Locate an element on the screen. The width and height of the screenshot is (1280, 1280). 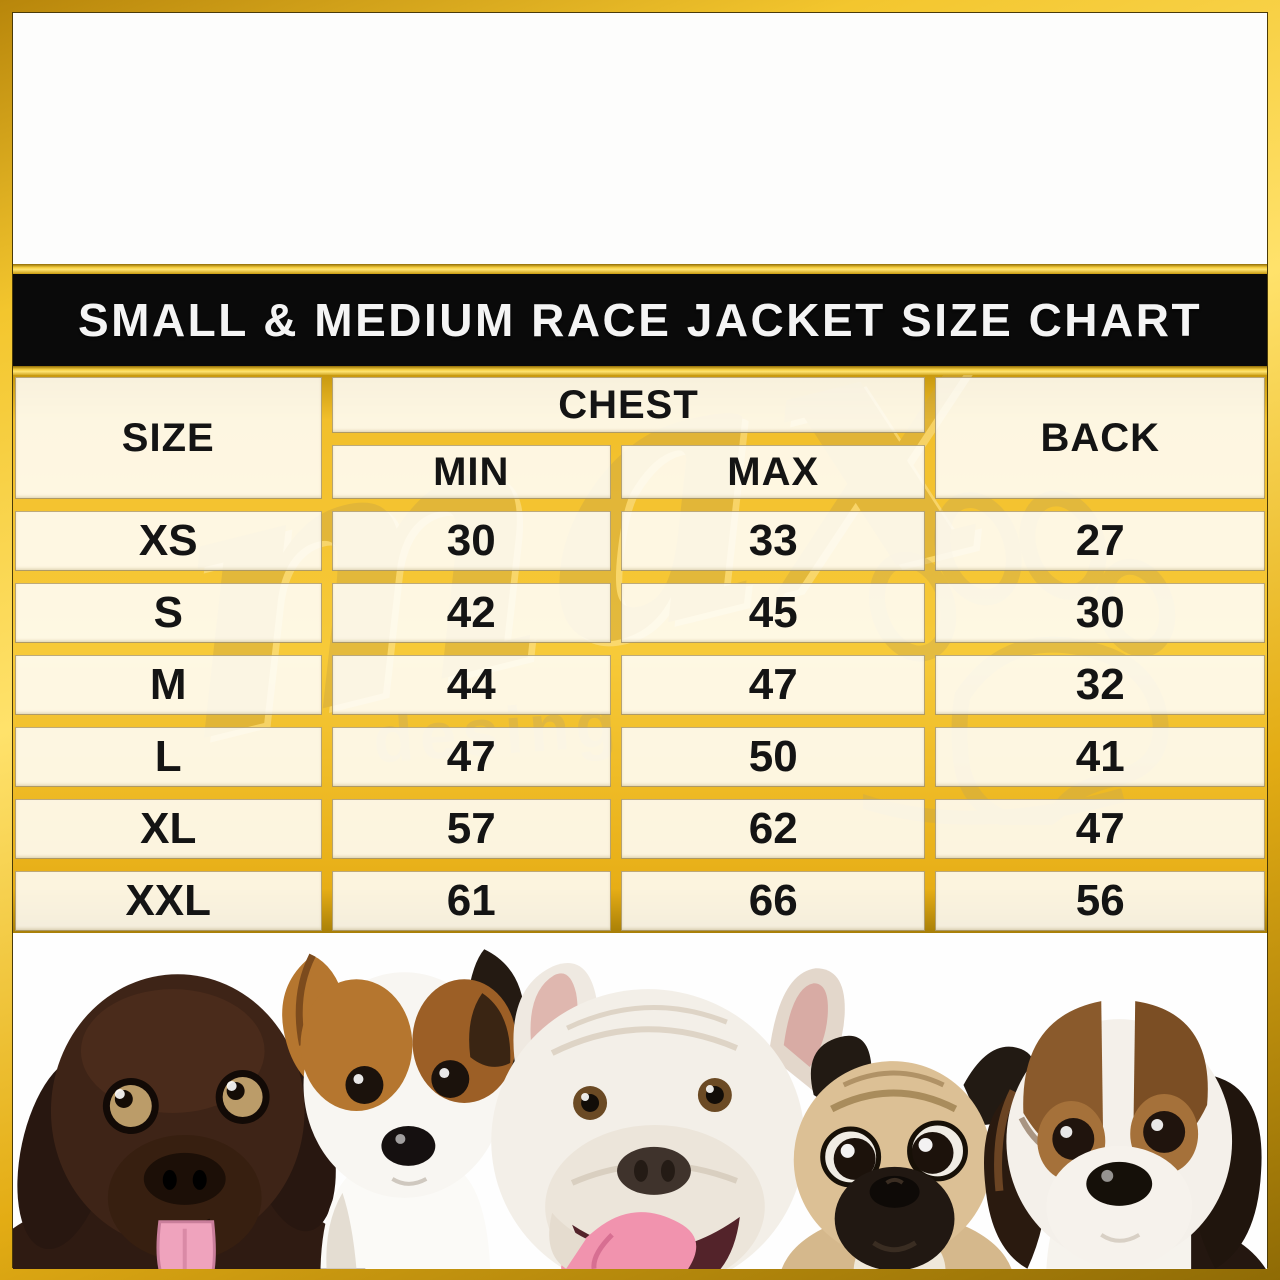
pug-puppy is located at coordinates (908, 1152).